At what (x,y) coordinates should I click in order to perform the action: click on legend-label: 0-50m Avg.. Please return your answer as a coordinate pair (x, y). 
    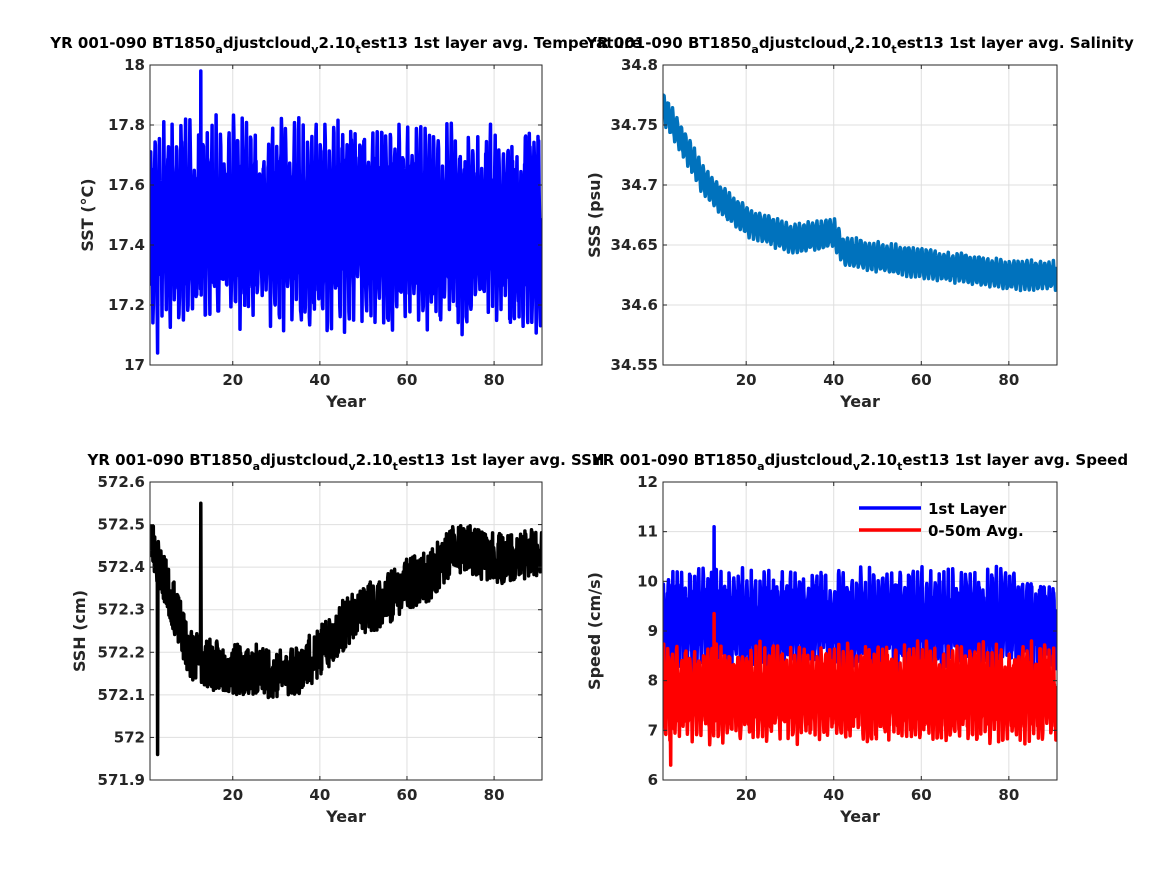
    Looking at the image, I should click on (976, 531).